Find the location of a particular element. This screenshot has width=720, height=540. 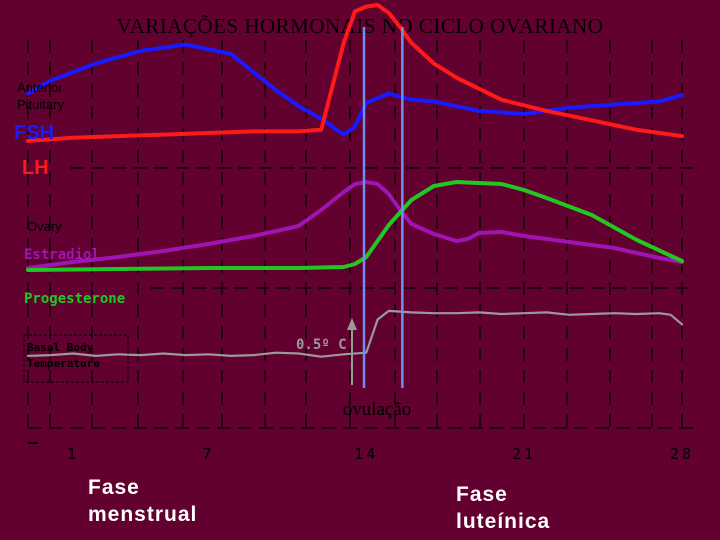

phase-luteal-line1: Fase is located at coordinates (482, 494).